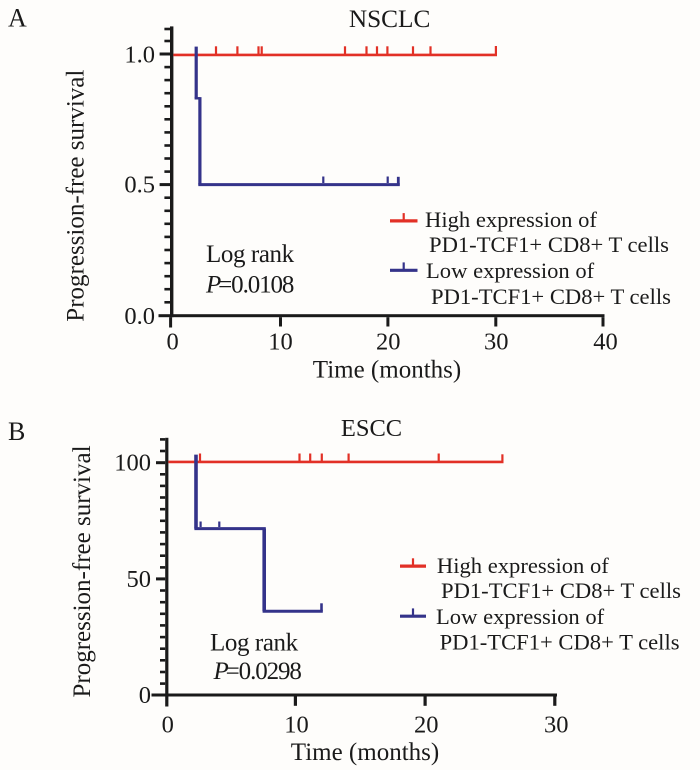 Image resolution: width=700 pixels, height=770 pixels. Describe the element at coordinates (139, 184) in the screenshot. I see `svg-text: 0.5` at that location.